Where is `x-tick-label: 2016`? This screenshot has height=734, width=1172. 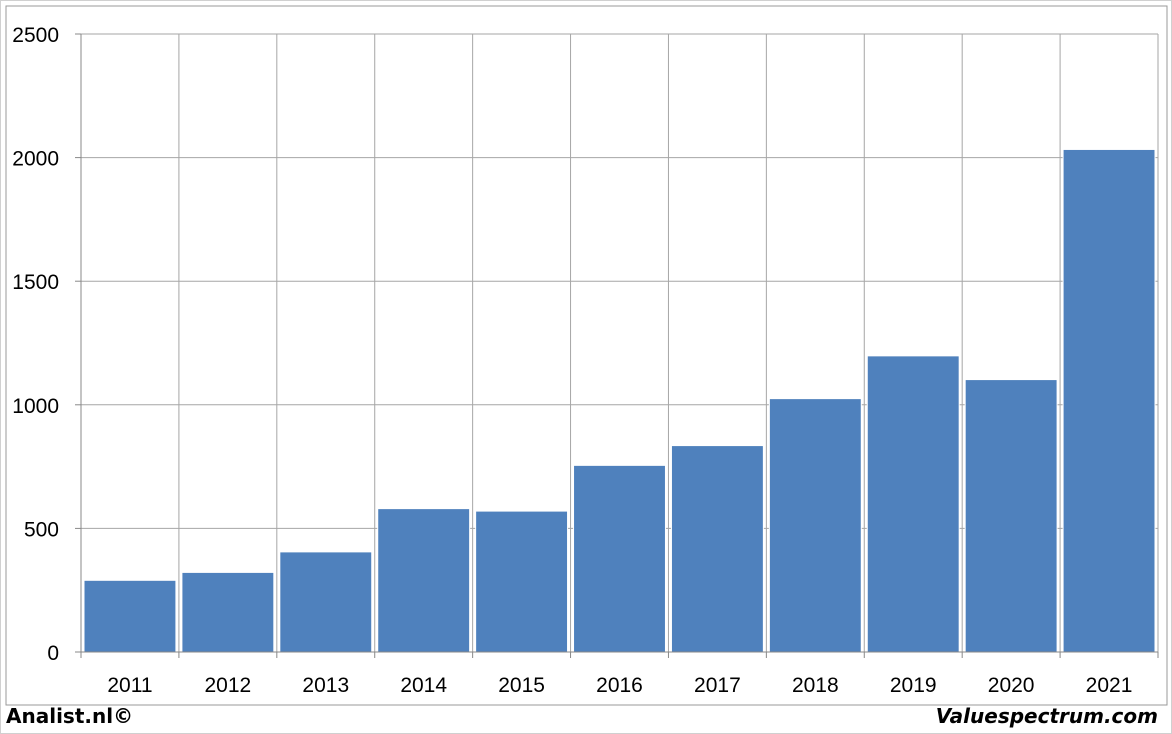
x-tick-label: 2016 is located at coordinates (619, 685).